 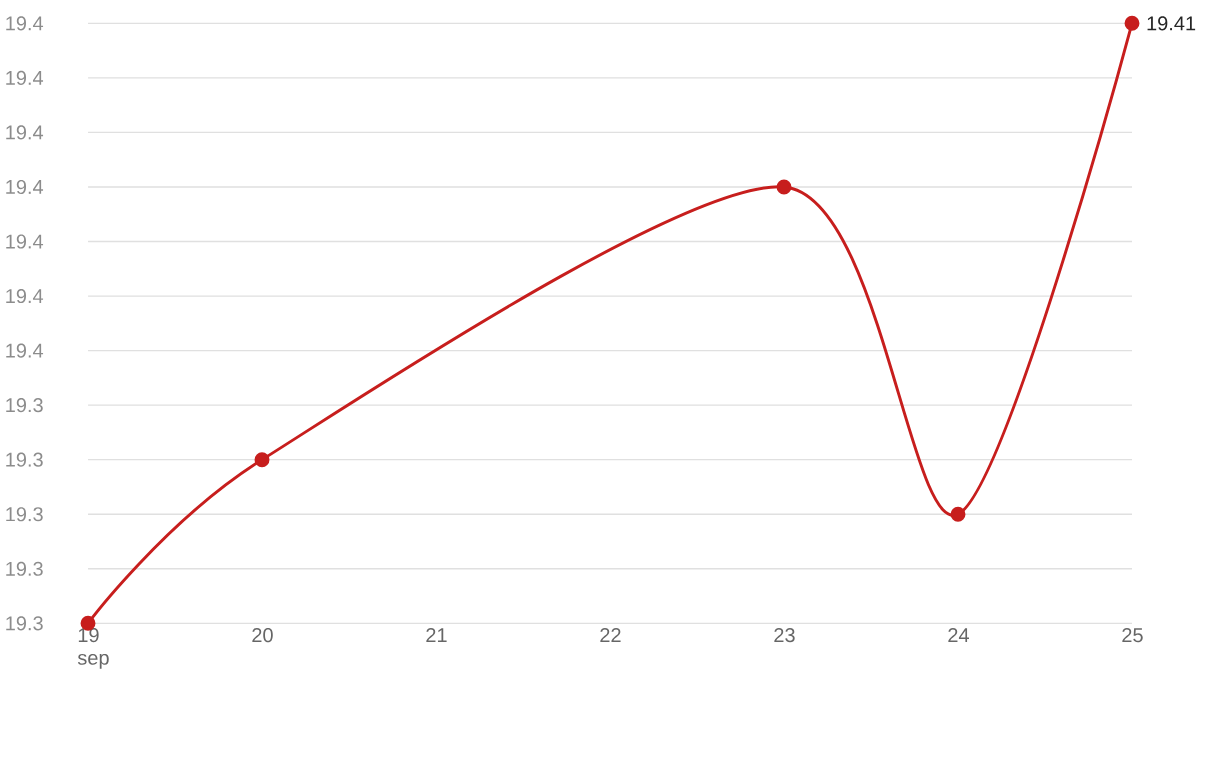 I want to click on x-tick-label: 24, so click(x=958, y=635).